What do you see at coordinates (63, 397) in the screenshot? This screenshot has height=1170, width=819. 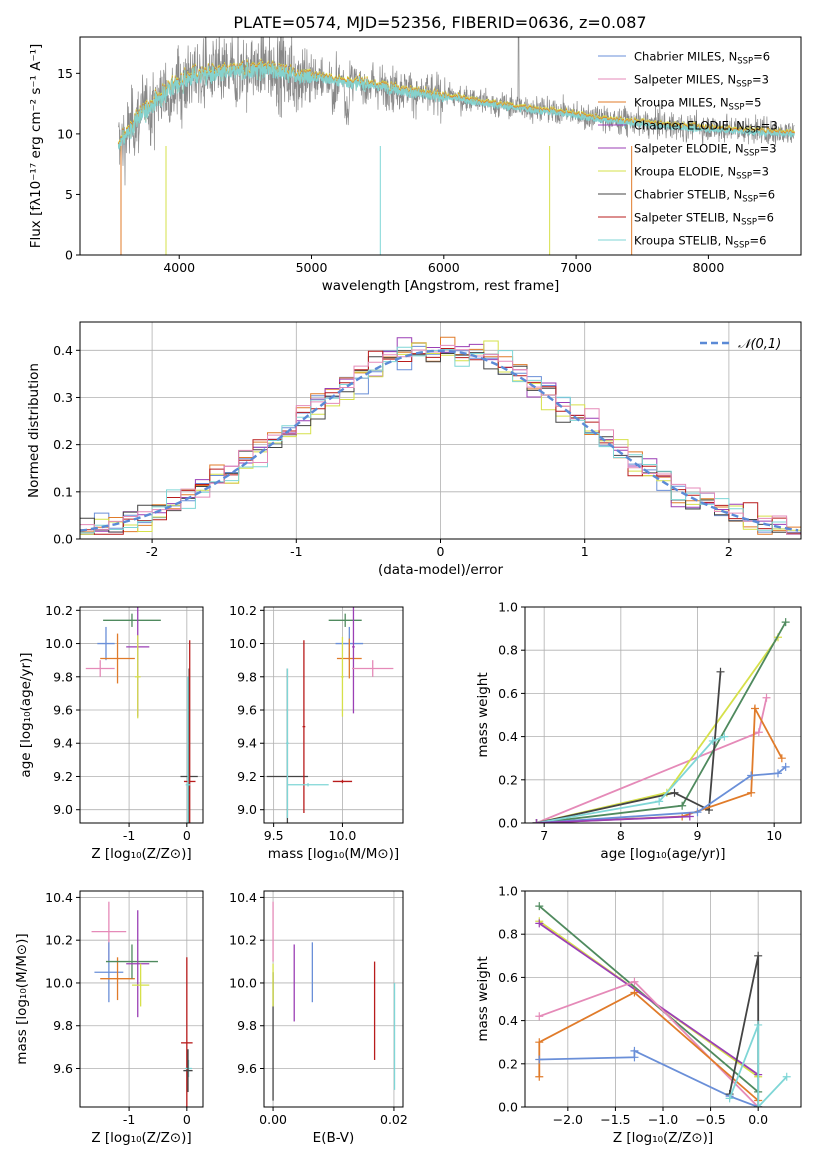 I see `y-tick-label: 0.3` at bounding box center [63, 397].